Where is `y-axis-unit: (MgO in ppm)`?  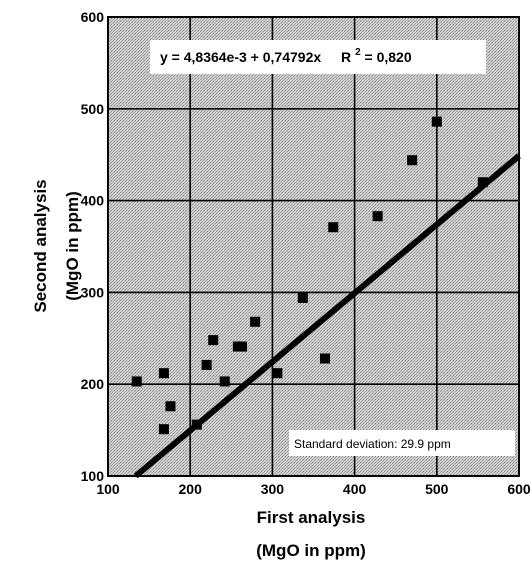
y-axis-unit: (MgO in ppm) is located at coordinates (72, 246).